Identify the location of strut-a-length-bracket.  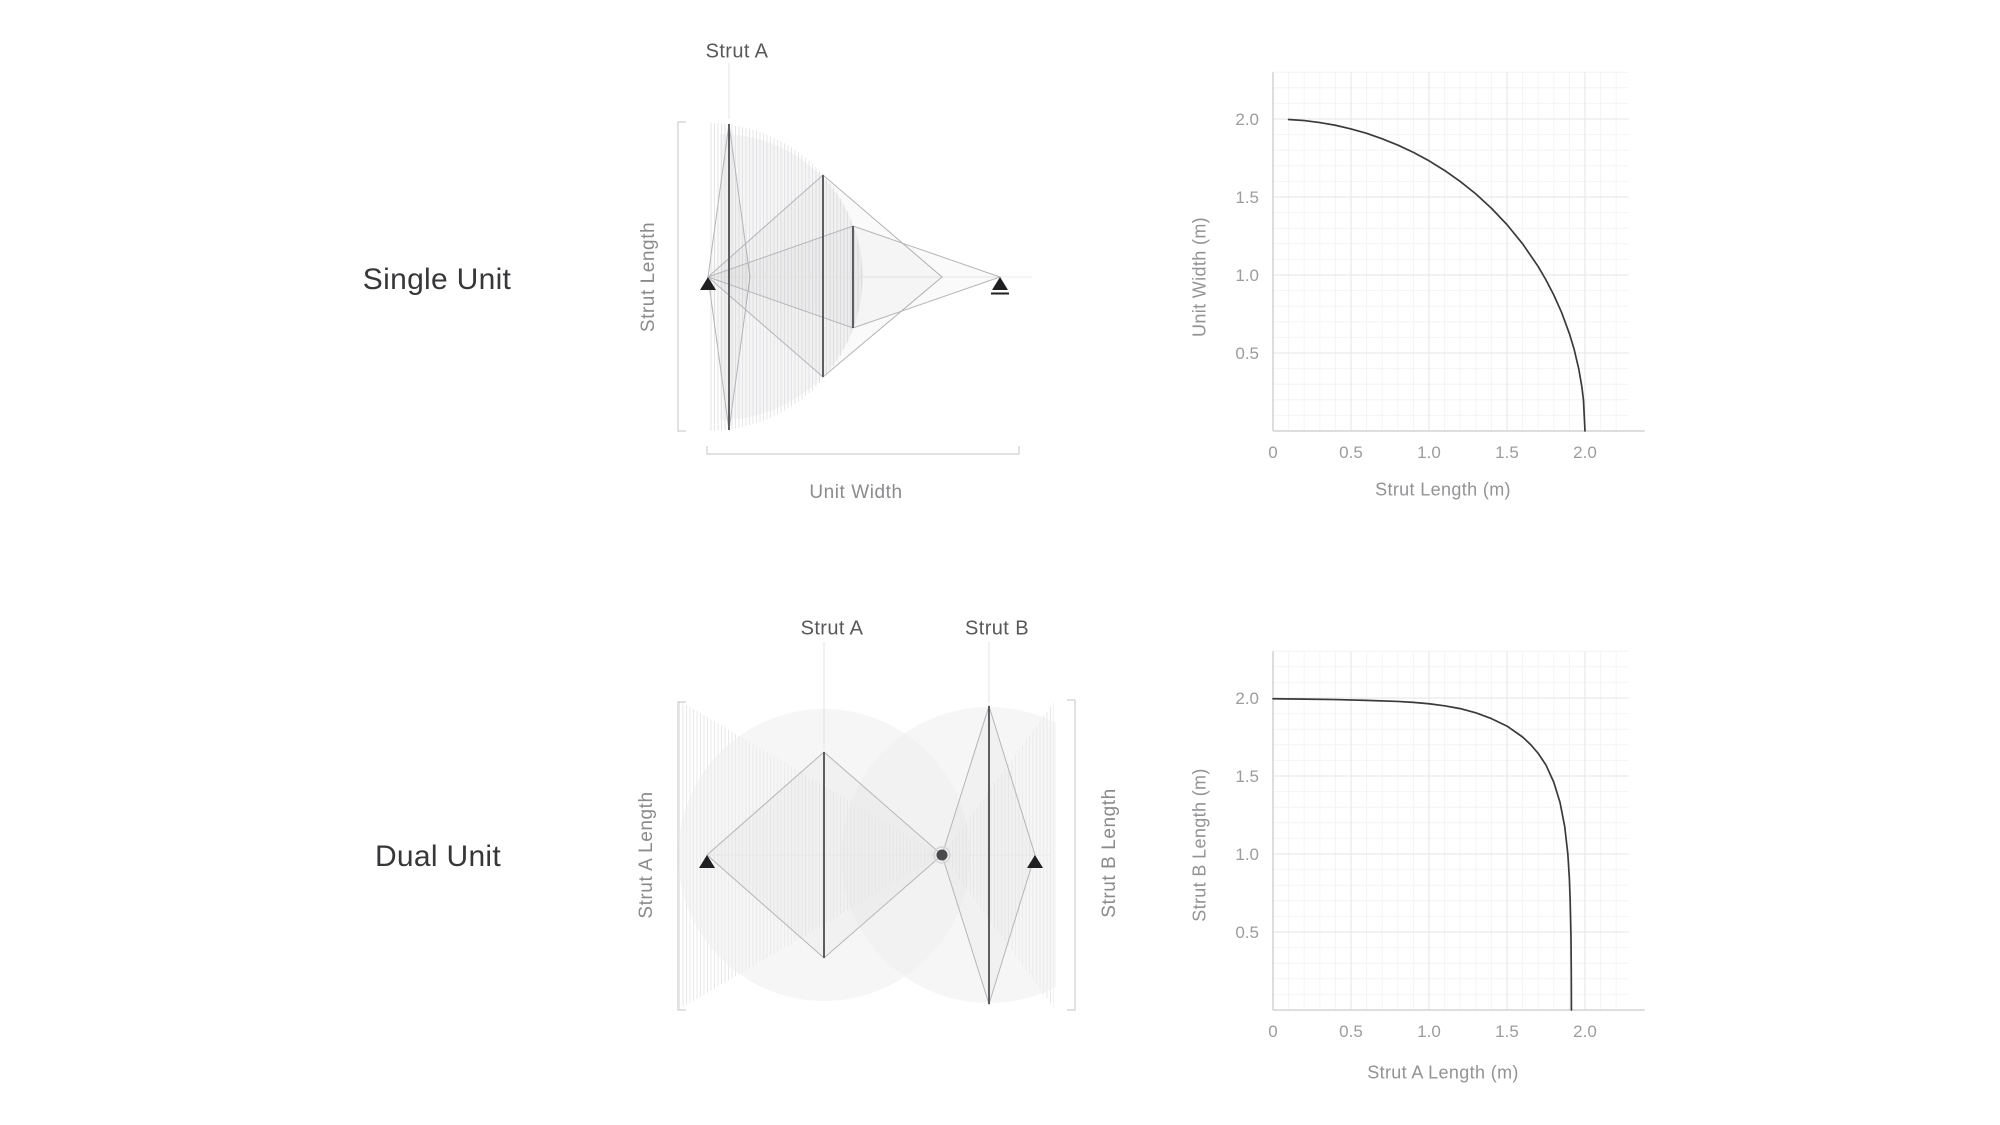
(681, 856).